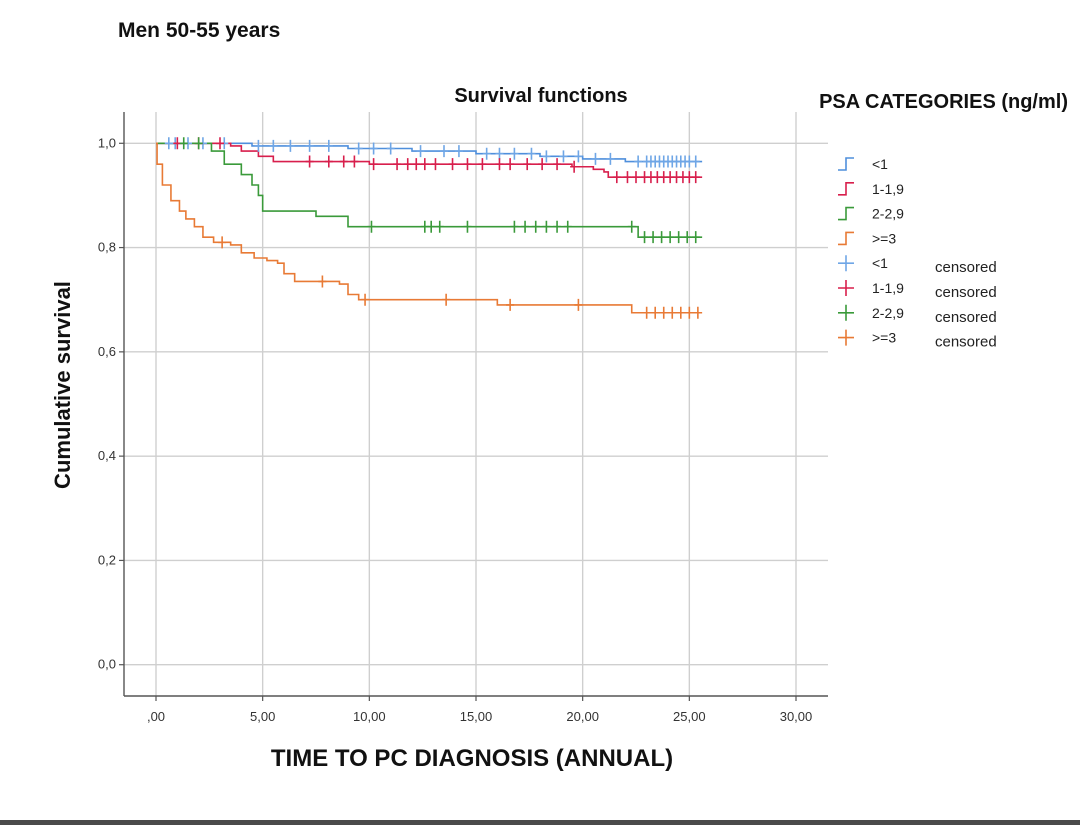  Describe the element at coordinates (796, 716) in the screenshot. I see `x-tick-label: 30,00` at that location.